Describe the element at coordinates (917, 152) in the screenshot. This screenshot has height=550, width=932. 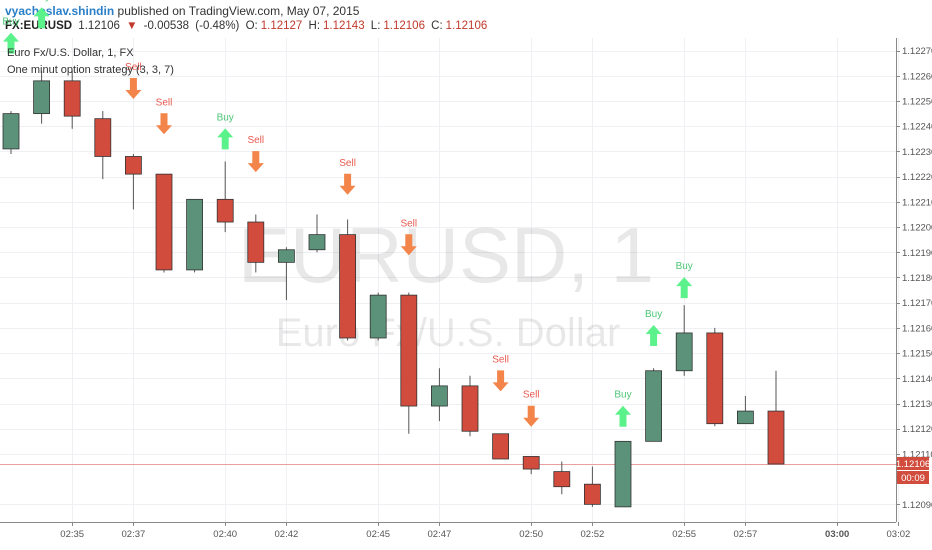
I see `price-tick-label: 1.12230` at that location.